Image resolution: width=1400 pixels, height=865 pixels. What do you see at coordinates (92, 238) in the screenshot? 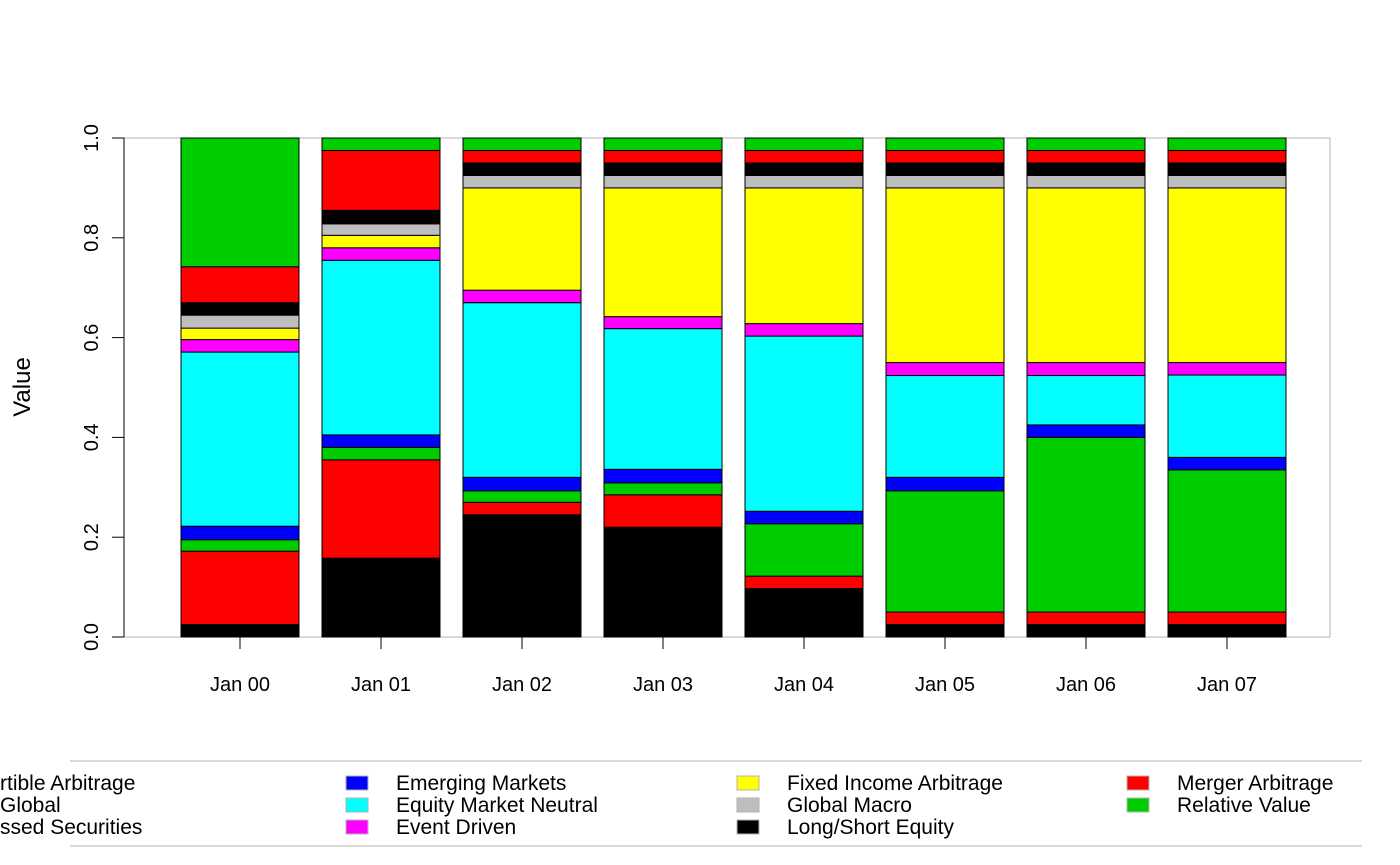
I see `y-tick-label: 0.8` at bounding box center [92, 238].